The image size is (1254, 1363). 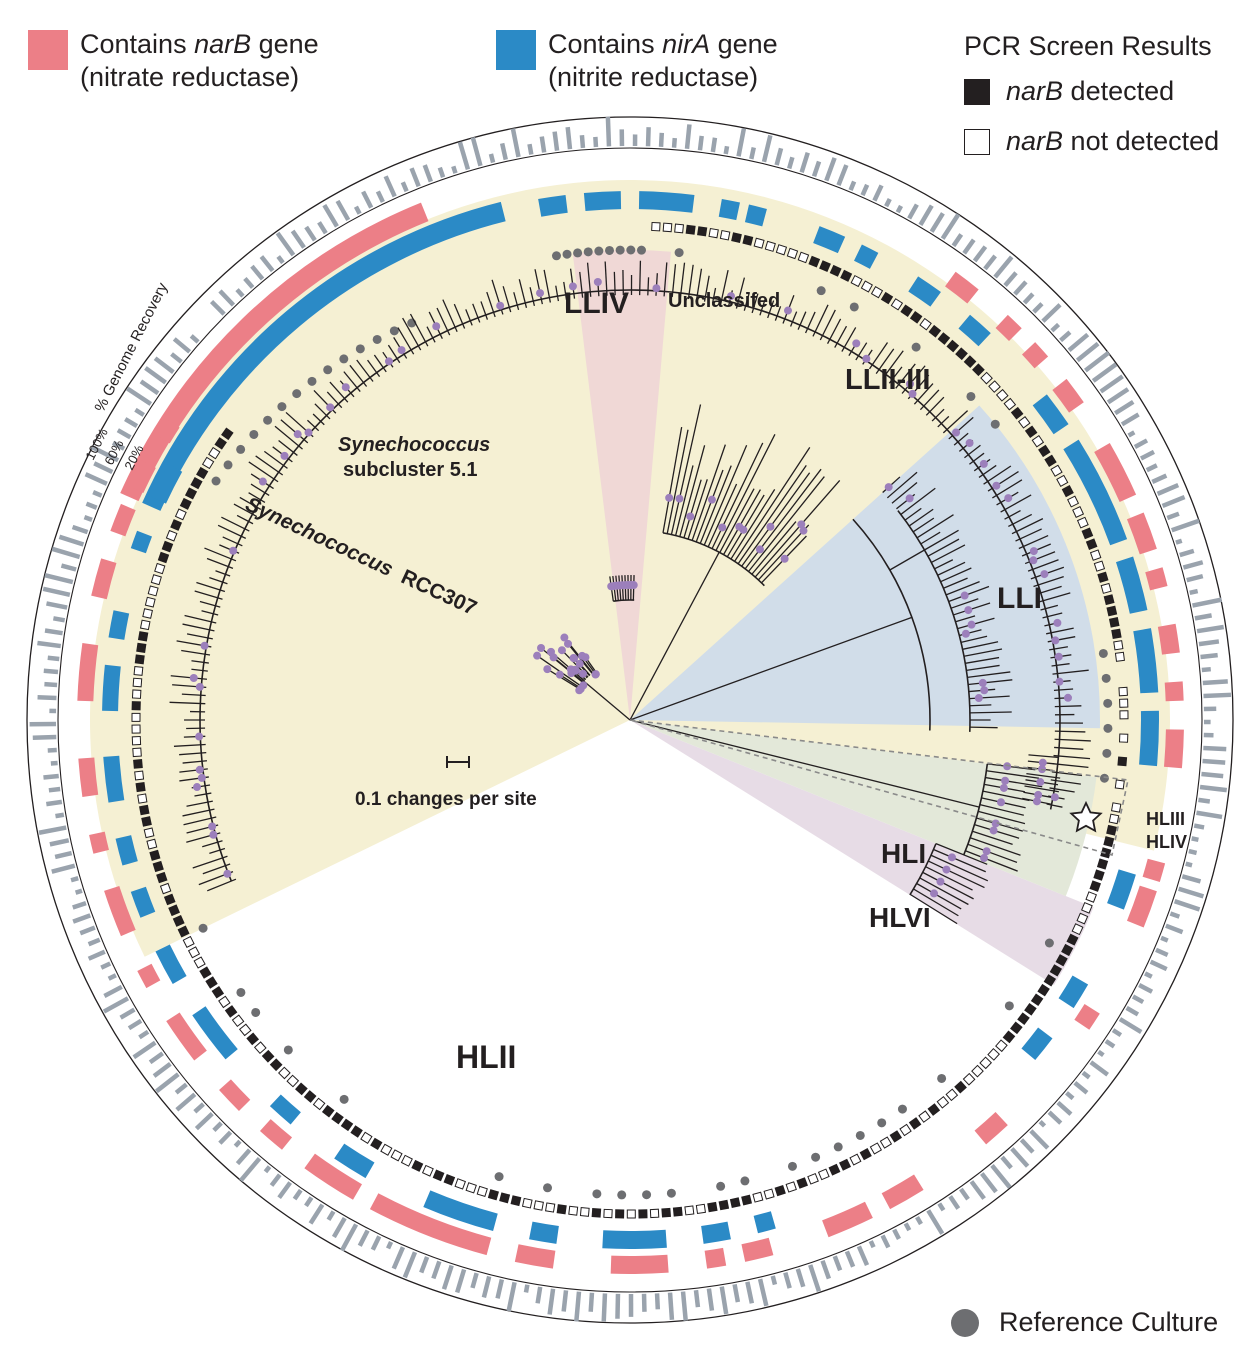 What do you see at coordinates (458, 762) in the screenshot?
I see `scale-bar` at bounding box center [458, 762].